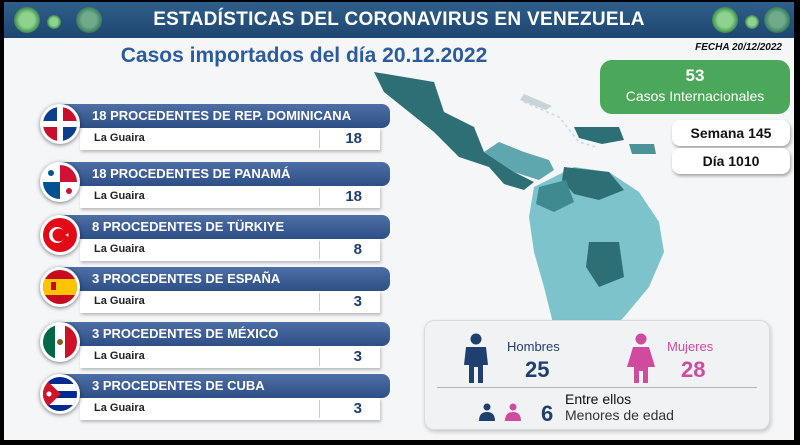 This screenshot has height=445, width=800. Describe the element at coordinates (225, 227) in the screenshot. I see `origin-title: 8 PROCEDENTES DE TÜRKIYE` at that location.